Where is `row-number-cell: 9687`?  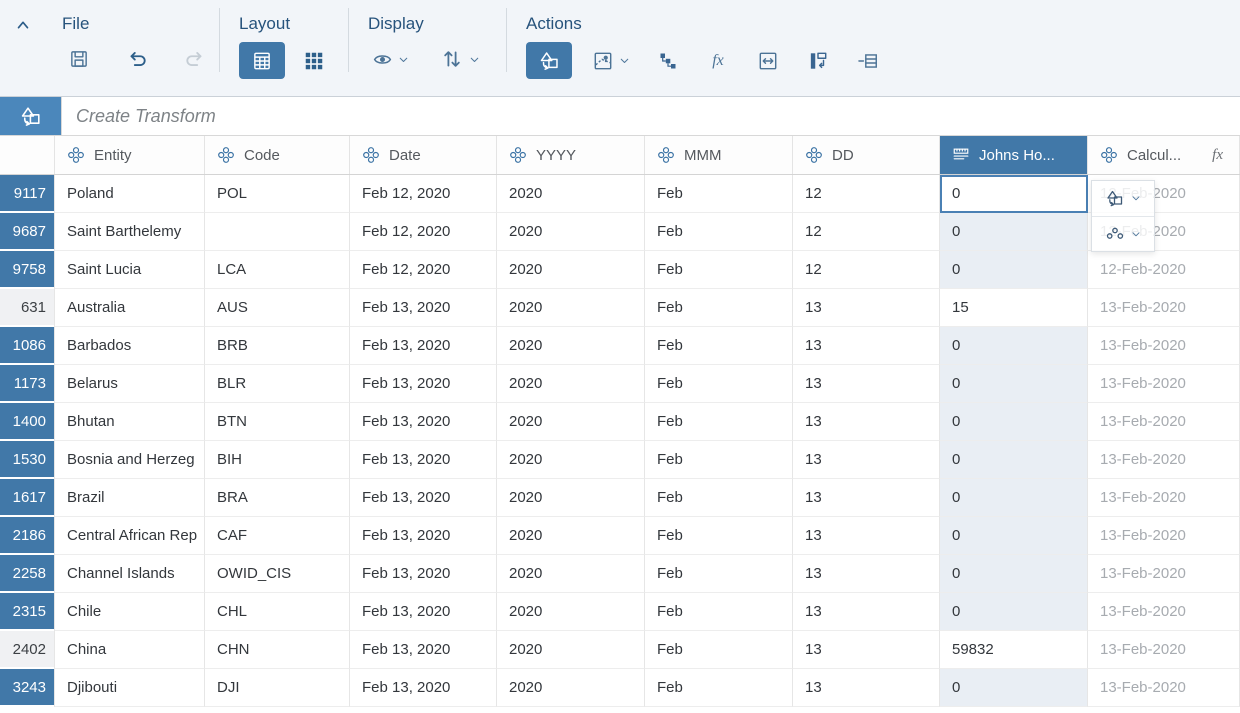
row-number-cell: 9687 is located at coordinates (27, 232).